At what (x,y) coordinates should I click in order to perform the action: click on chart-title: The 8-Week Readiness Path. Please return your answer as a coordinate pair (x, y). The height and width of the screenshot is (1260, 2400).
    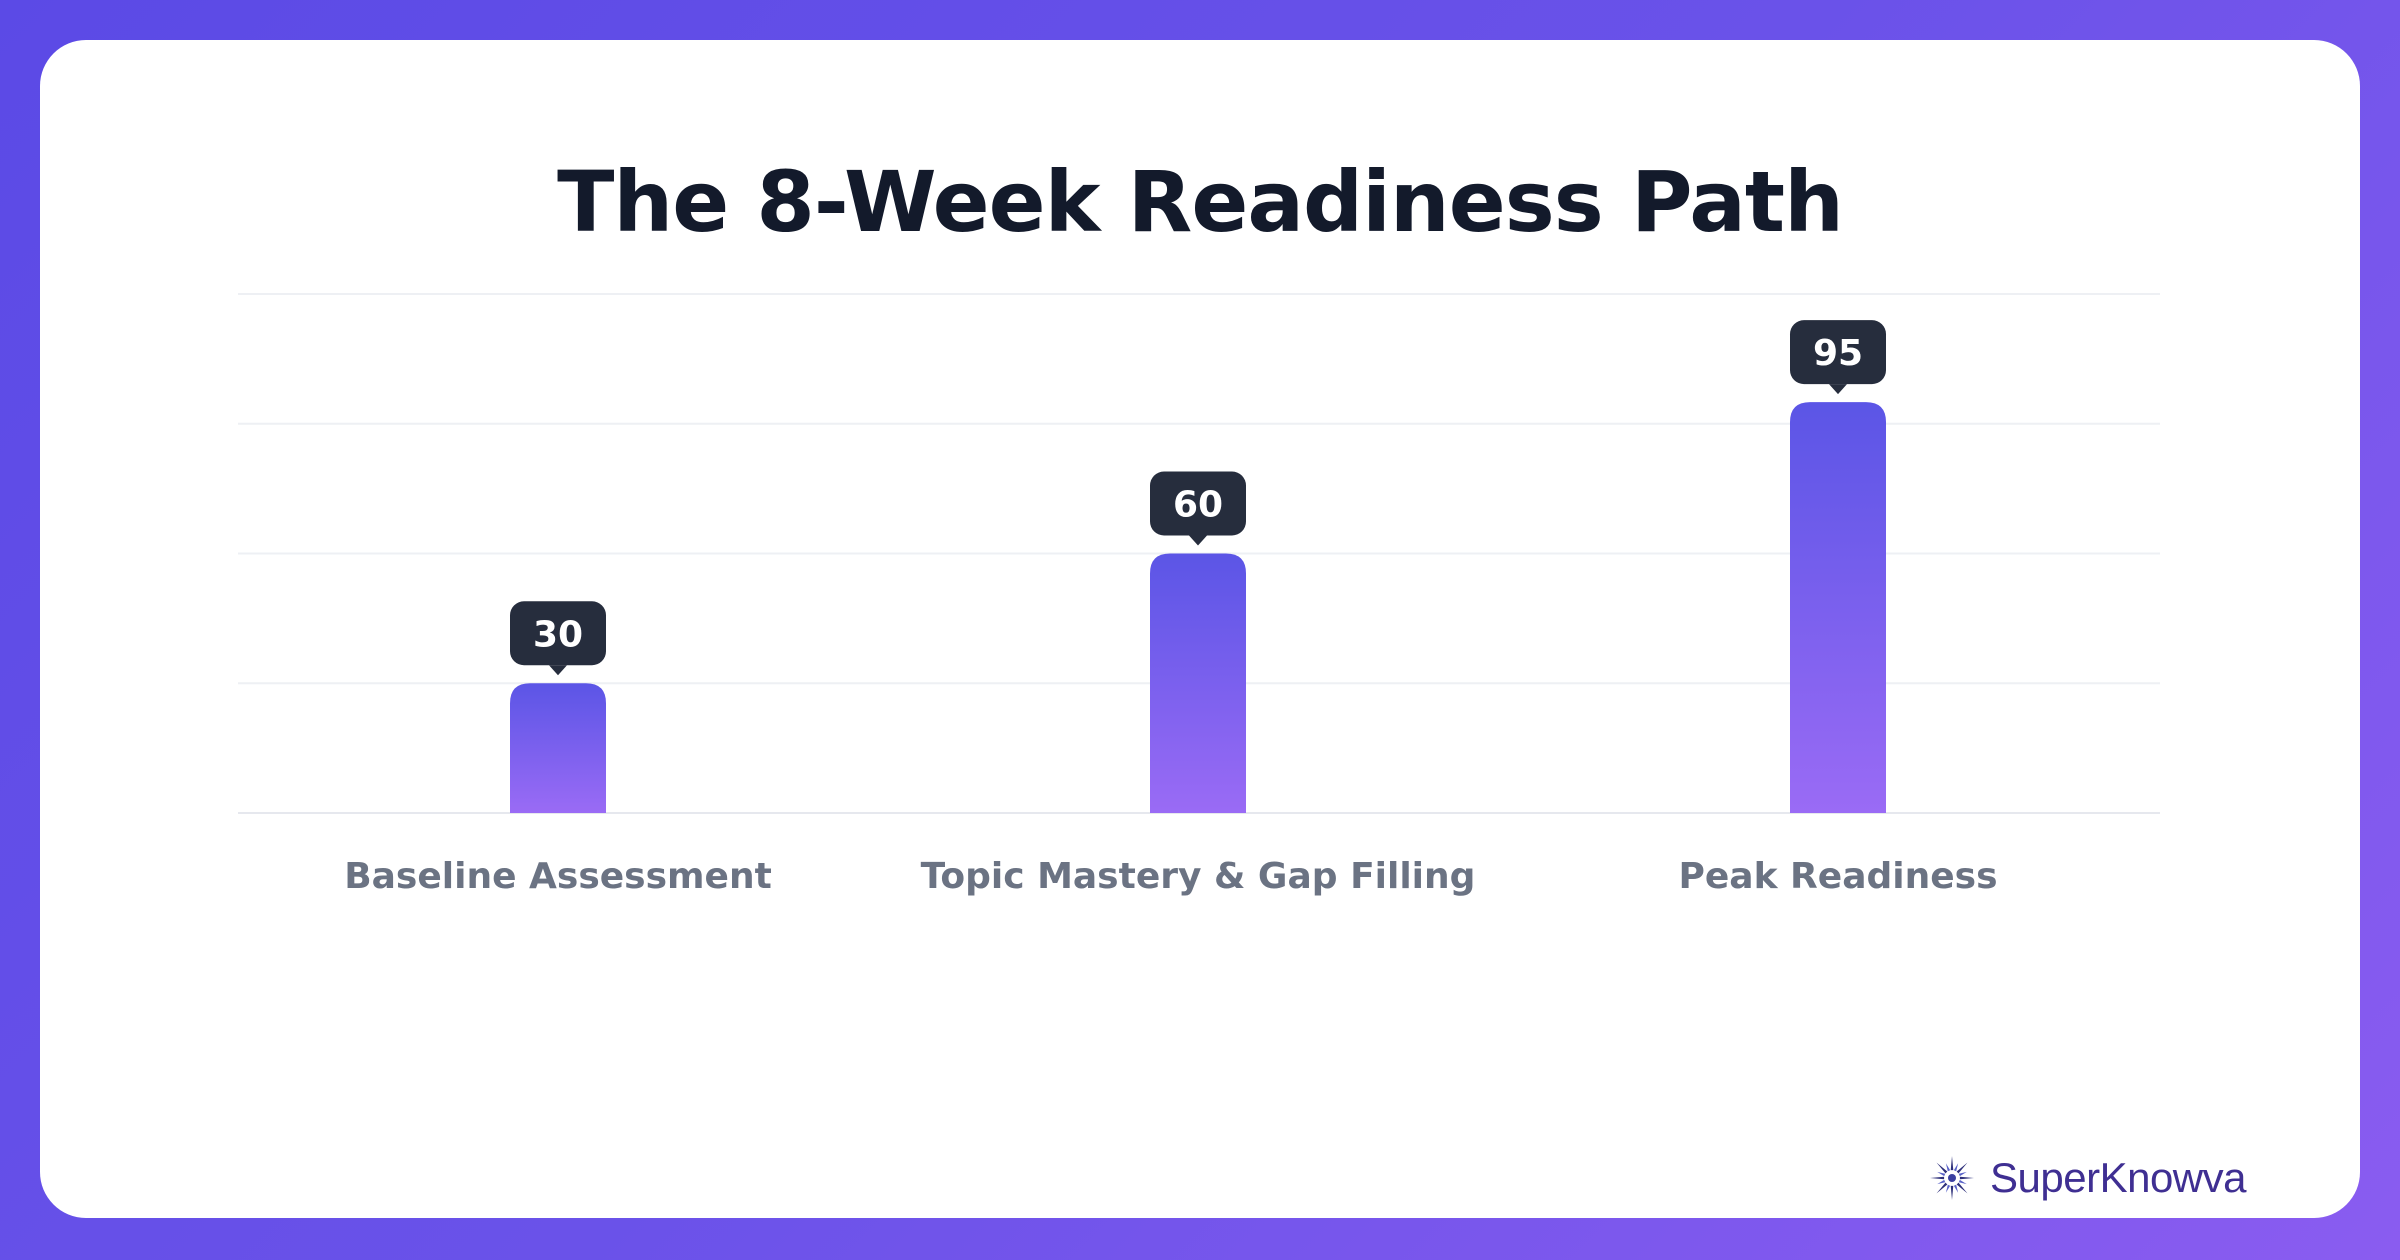
    Looking at the image, I should click on (1200, 202).